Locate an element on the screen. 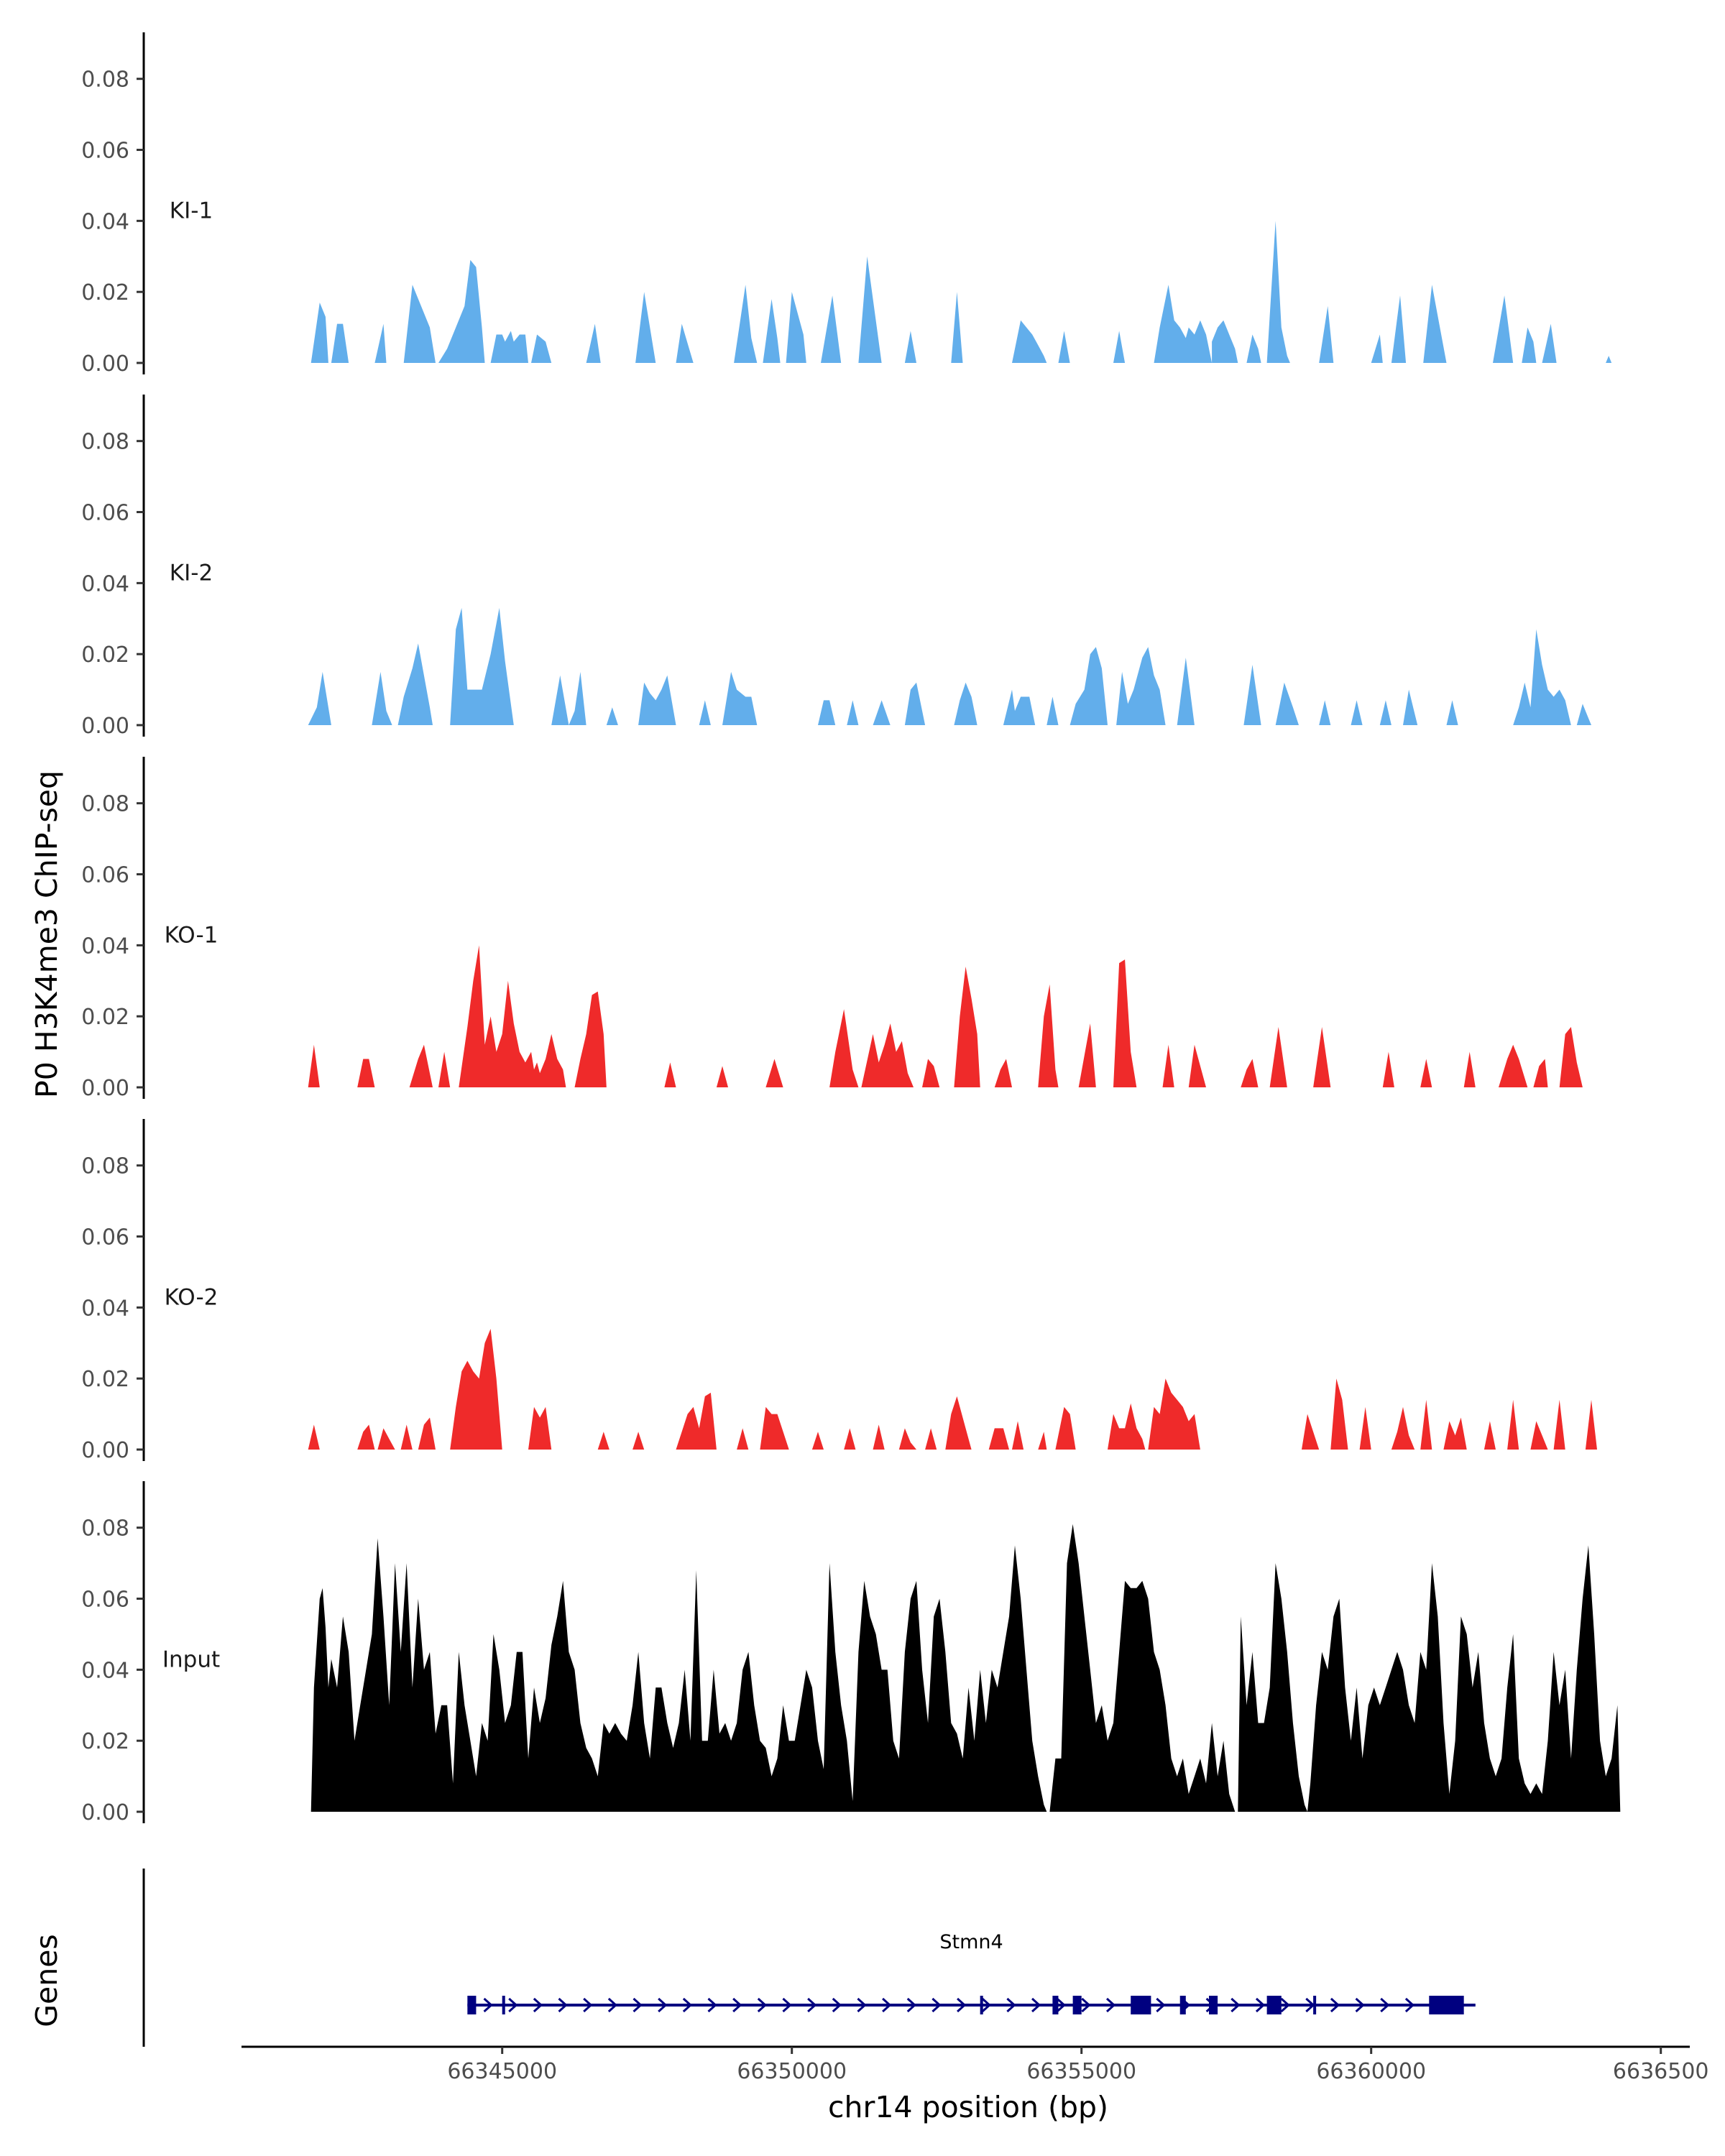  track-label: KO-1 is located at coordinates (191, 935).